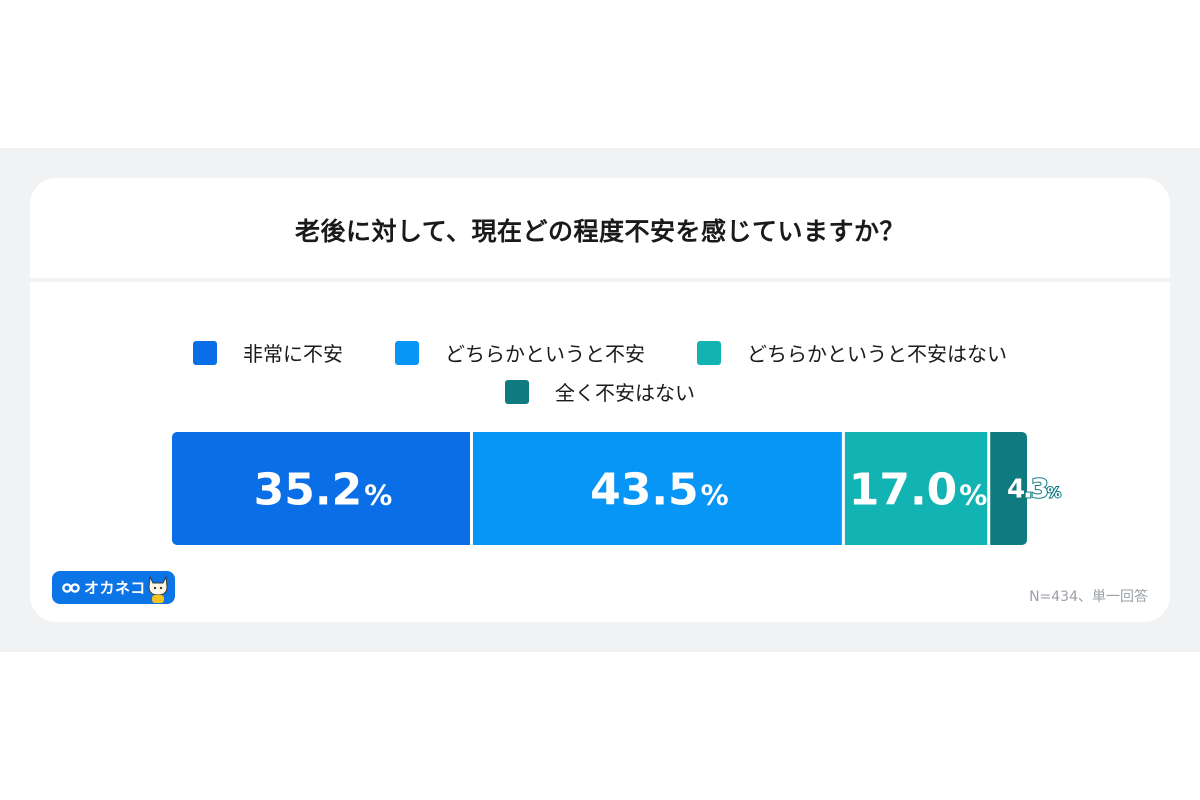  What do you see at coordinates (323, 490) in the screenshot?
I see `bar-value-label: 35.2%` at bounding box center [323, 490].